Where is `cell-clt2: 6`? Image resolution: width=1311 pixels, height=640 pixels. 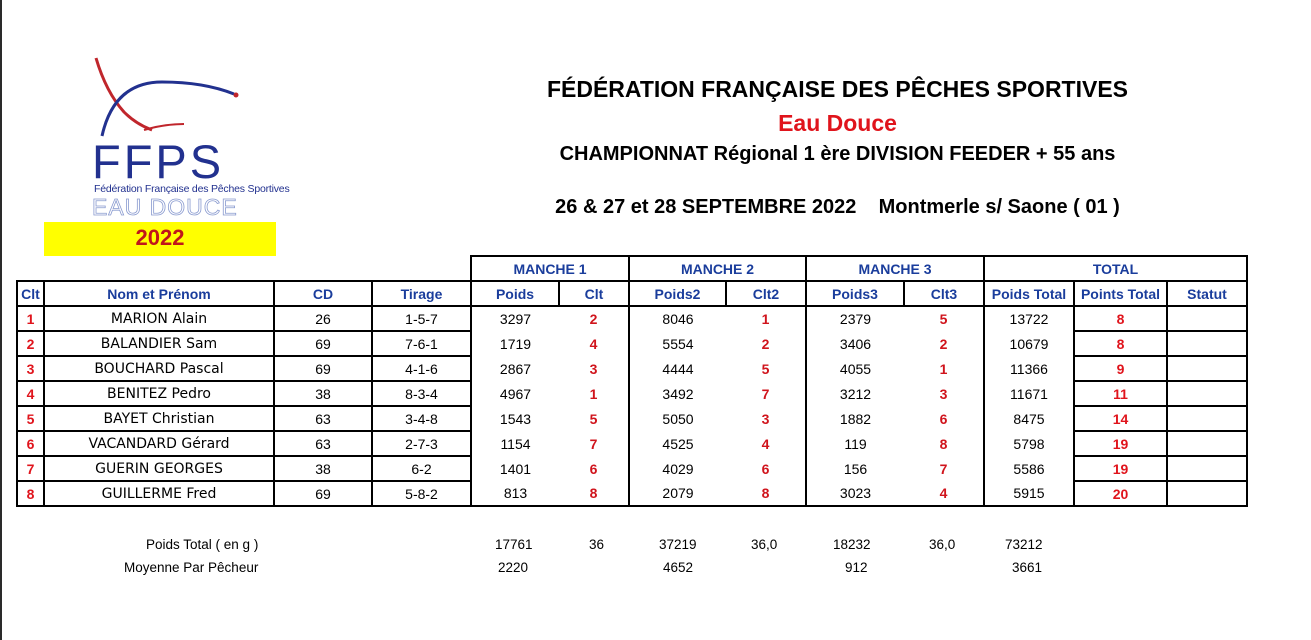
cell-clt2: 6 is located at coordinates (765, 468).